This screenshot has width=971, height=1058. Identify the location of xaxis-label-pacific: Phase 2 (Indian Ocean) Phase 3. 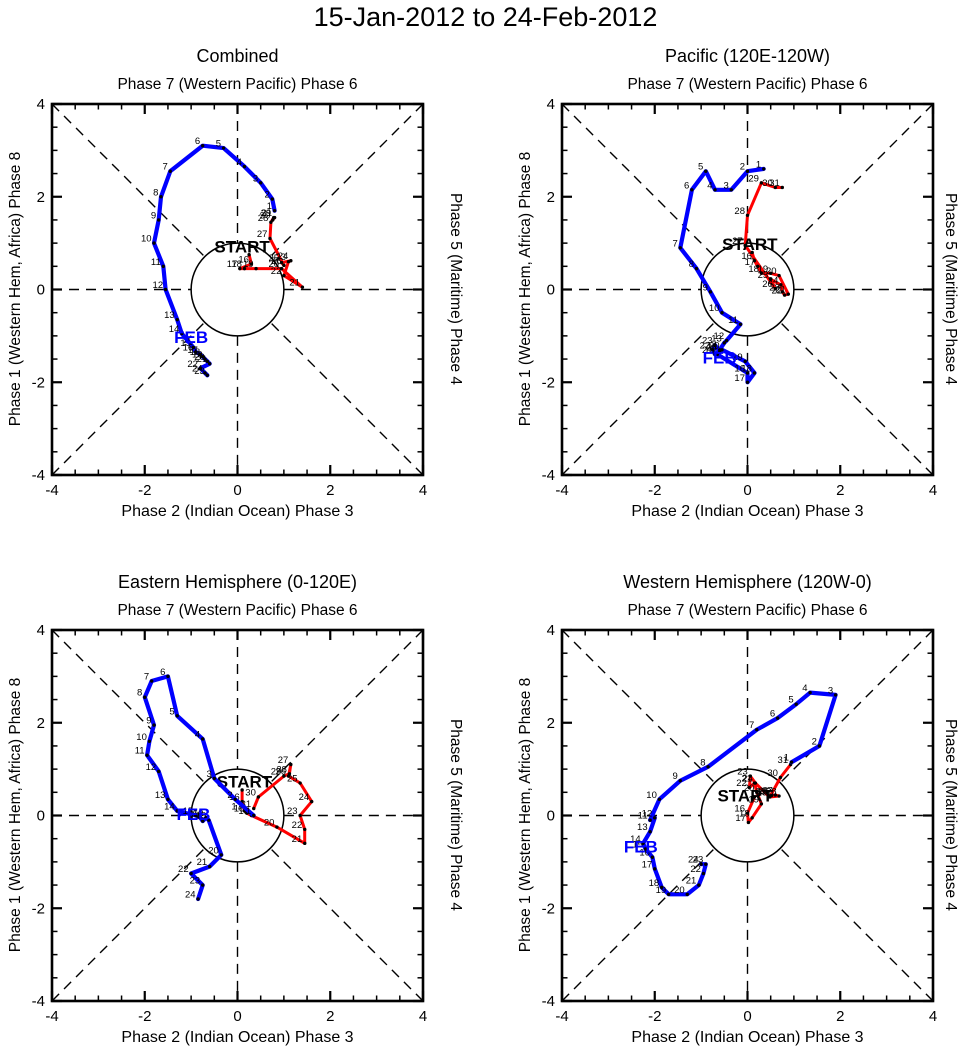
(747, 511).